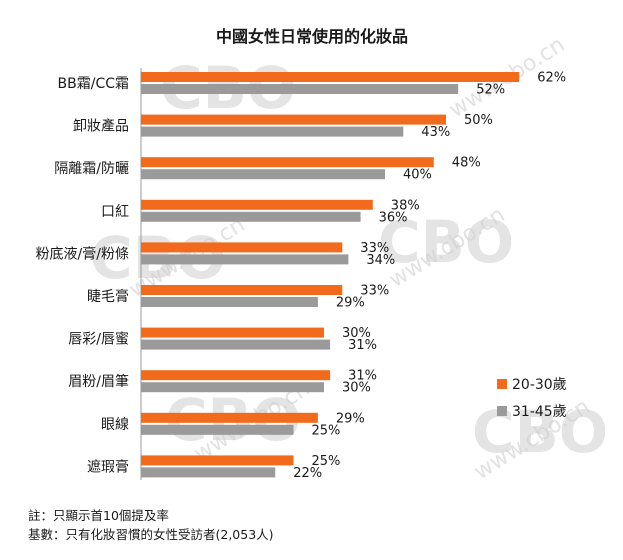 The height and width of the screenshot is (560, 623). What do you see at coordinates (350, 418) in the screenshot?
I see `data-label-20-30-9: 29%` at bounding box center [350, 418].